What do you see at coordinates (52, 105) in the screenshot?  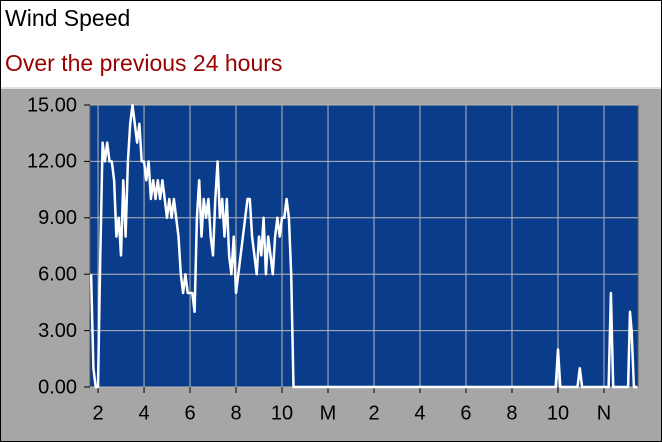 I see `y-tick-label: 15.00` at bounding box center [52, 105].